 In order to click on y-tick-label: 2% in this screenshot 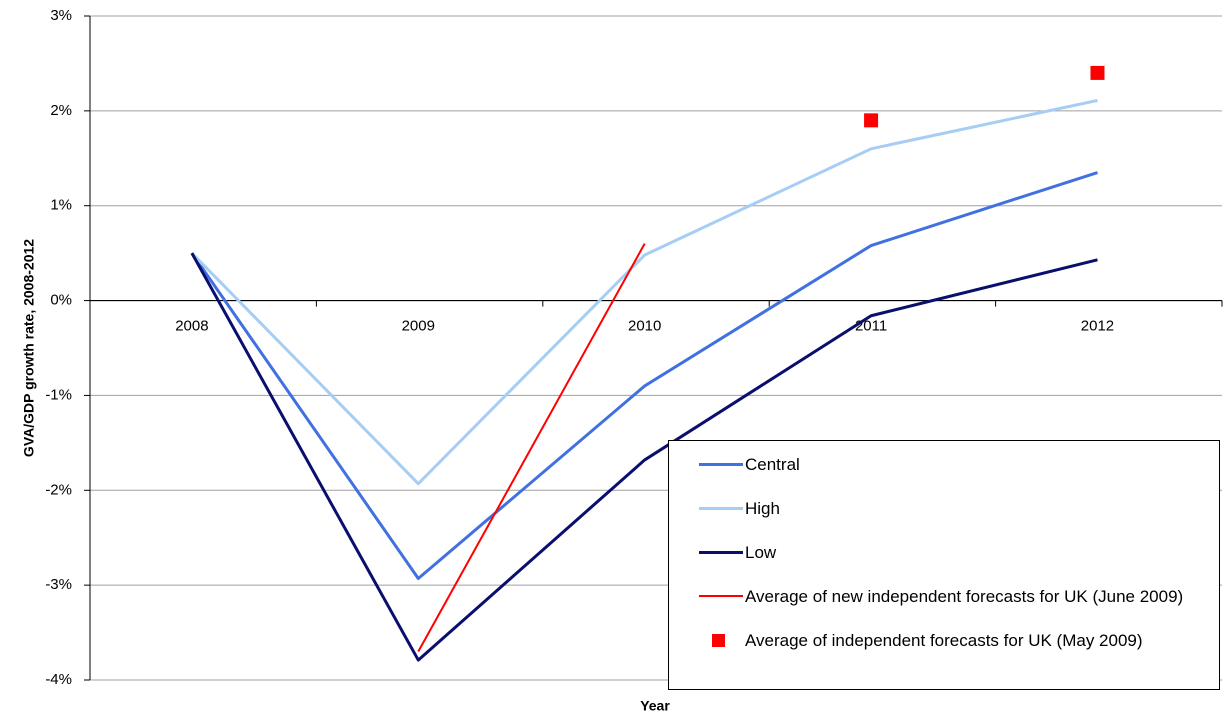, I will do `click(61, 110)`.